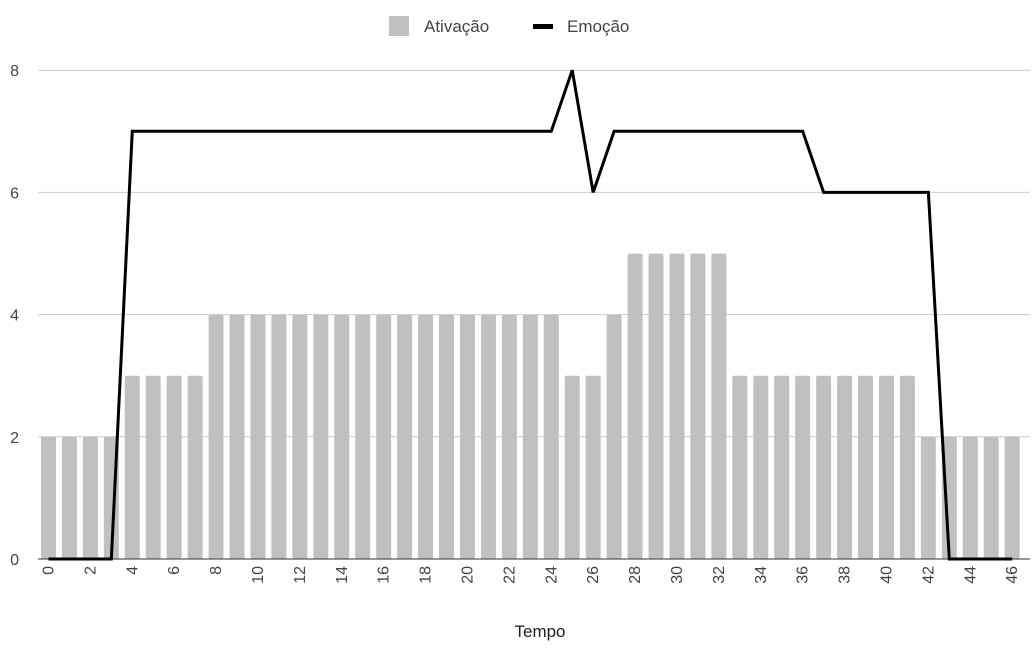  I want to click on legend-swatch-emocao, so click(543, 26).